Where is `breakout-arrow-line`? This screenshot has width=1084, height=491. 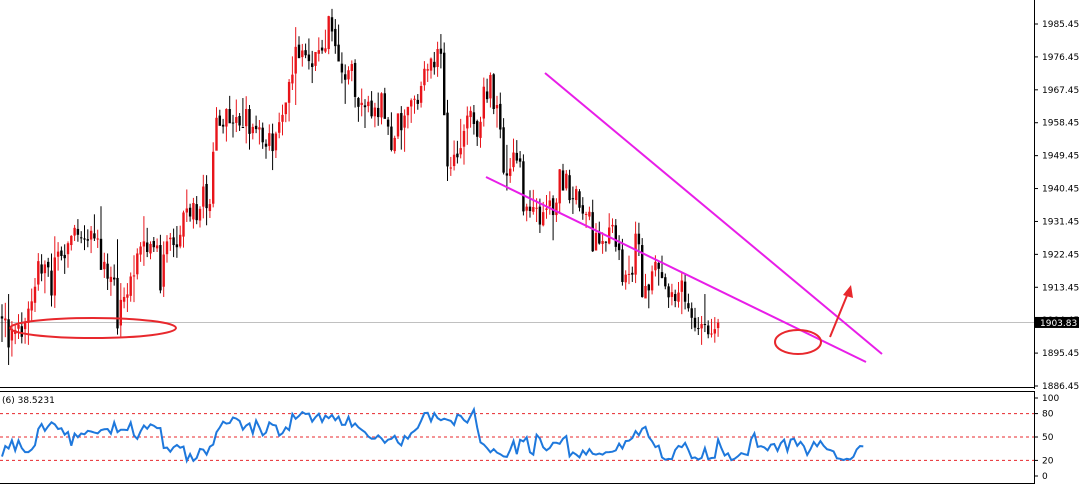
breakout-arrow-line is located at coordinates (839, 315).